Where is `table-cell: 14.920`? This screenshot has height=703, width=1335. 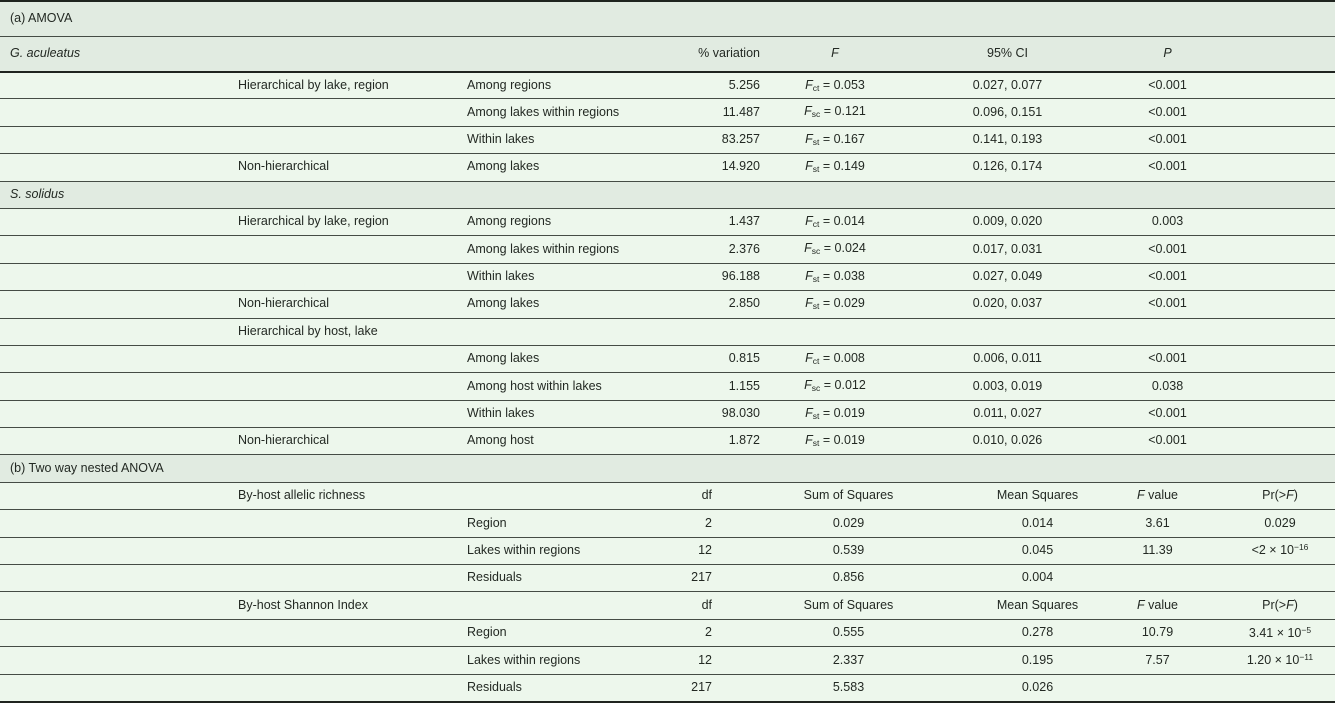
table-cell: 14.920 is located at coordinates (740, 166).